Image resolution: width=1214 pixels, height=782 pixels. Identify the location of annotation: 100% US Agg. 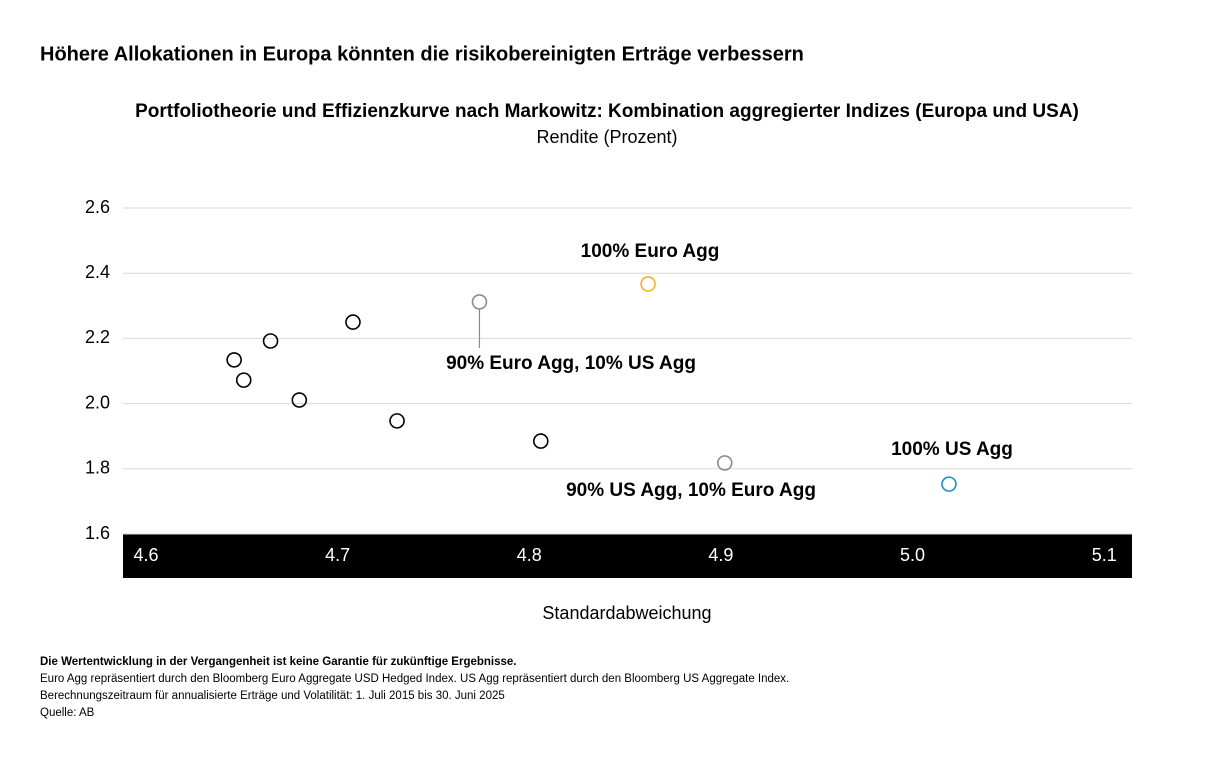
(952, 449).